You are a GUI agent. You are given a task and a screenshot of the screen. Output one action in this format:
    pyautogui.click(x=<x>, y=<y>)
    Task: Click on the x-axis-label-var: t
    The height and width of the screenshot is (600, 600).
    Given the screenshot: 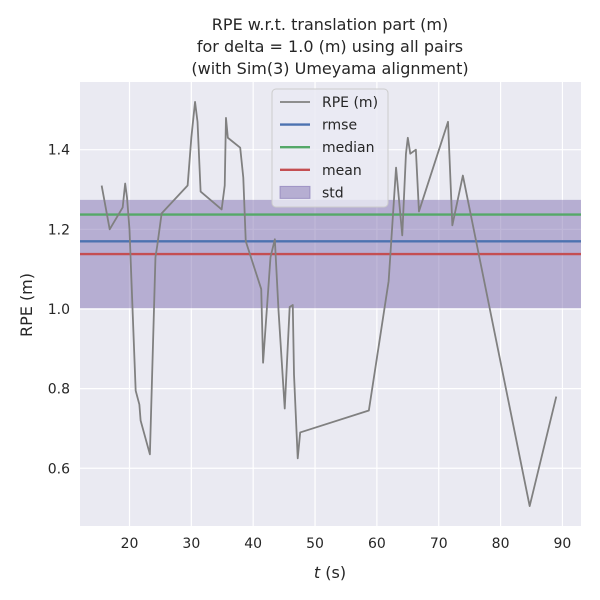 What is the action you would take?
    pyautogui.click(x=317, y=572)
    